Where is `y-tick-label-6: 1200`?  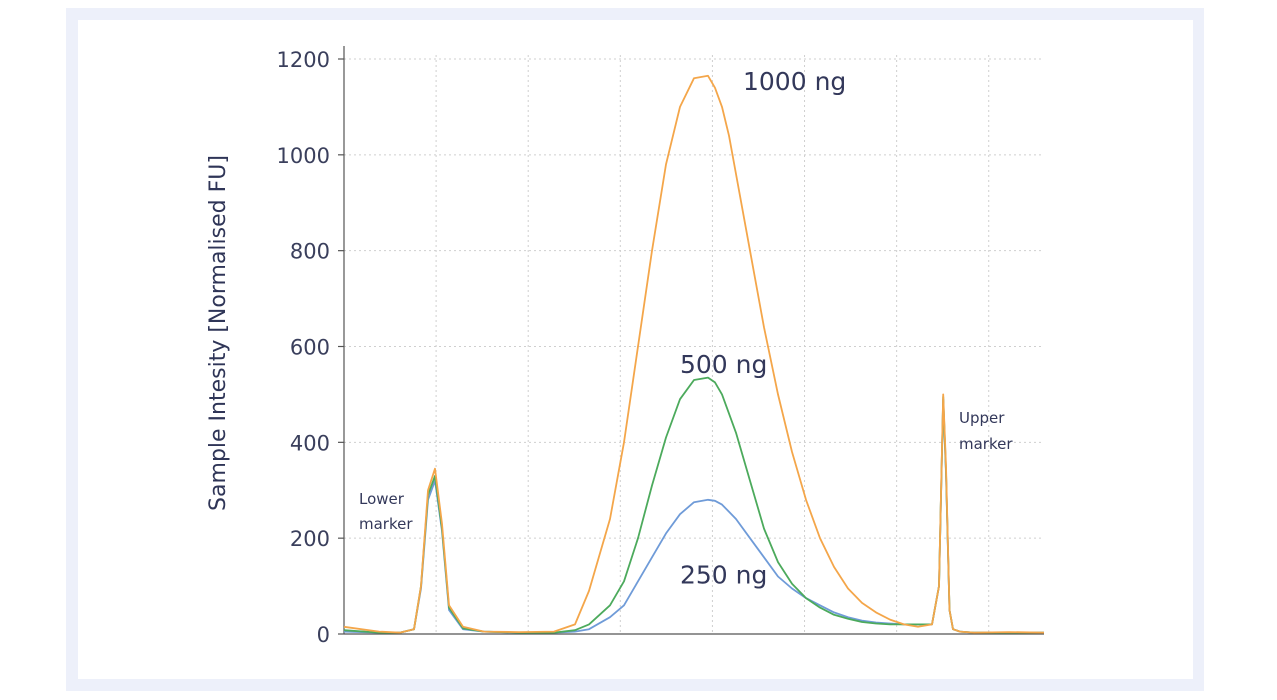
y-tick-label-6: 1200 is located at coordinates (303, 60).